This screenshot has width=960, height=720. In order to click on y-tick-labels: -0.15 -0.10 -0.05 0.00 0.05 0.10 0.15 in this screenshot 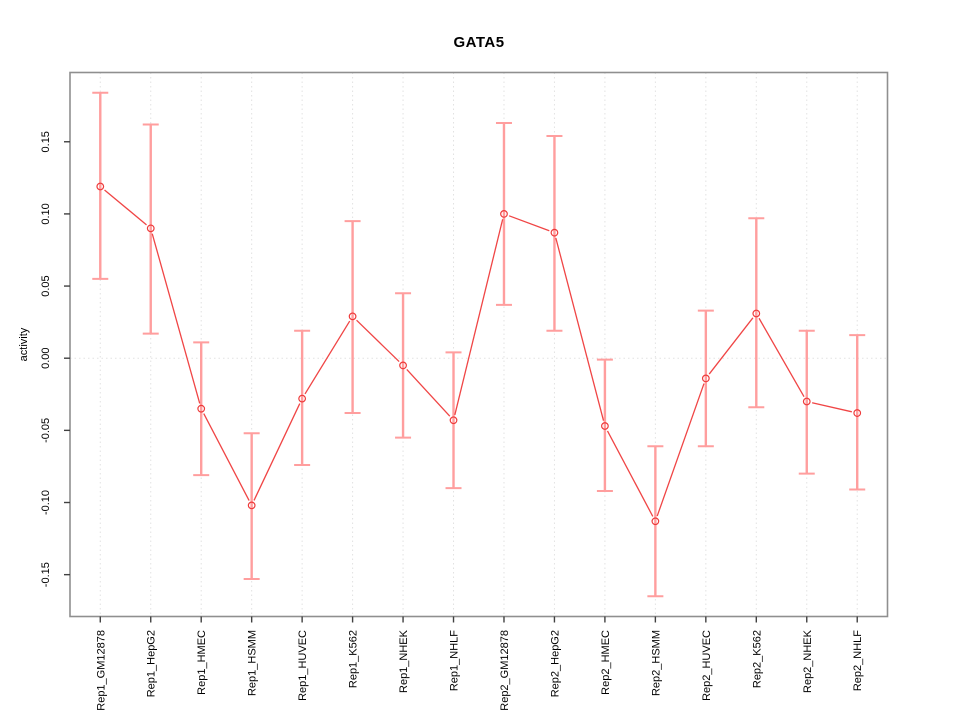, I will do `click(46, 359)`.